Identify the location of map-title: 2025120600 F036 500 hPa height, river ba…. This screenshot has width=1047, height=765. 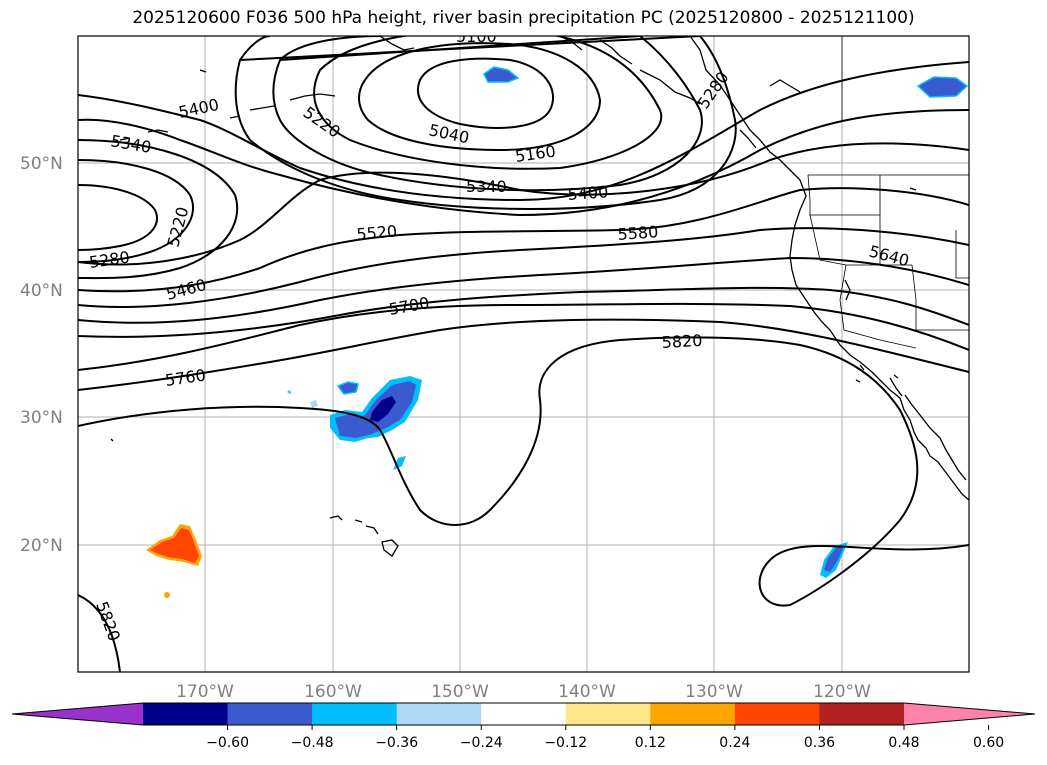
(523, 18).